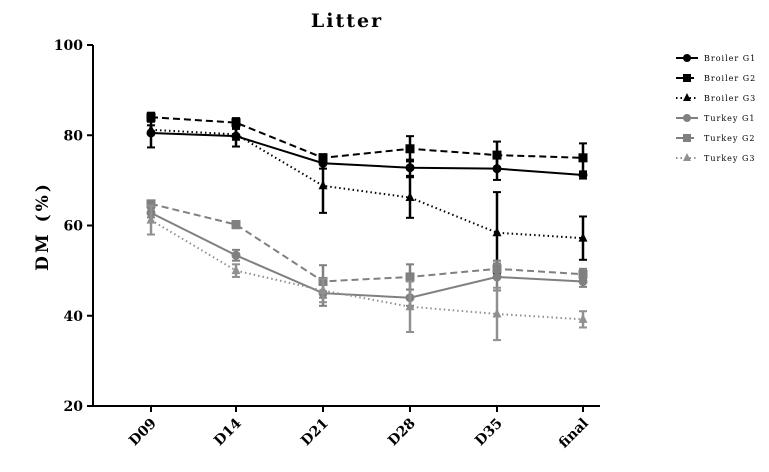 The width and height of the screenshot is (769, 472). I want to click on y-tick-label: 40, so click(74, 317).